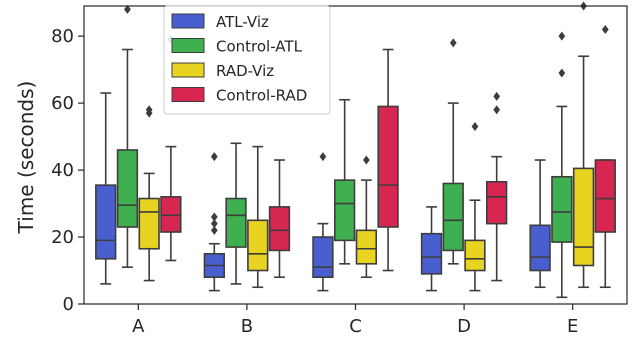  I want to click on box-control-atl-b, so click(236, 213).